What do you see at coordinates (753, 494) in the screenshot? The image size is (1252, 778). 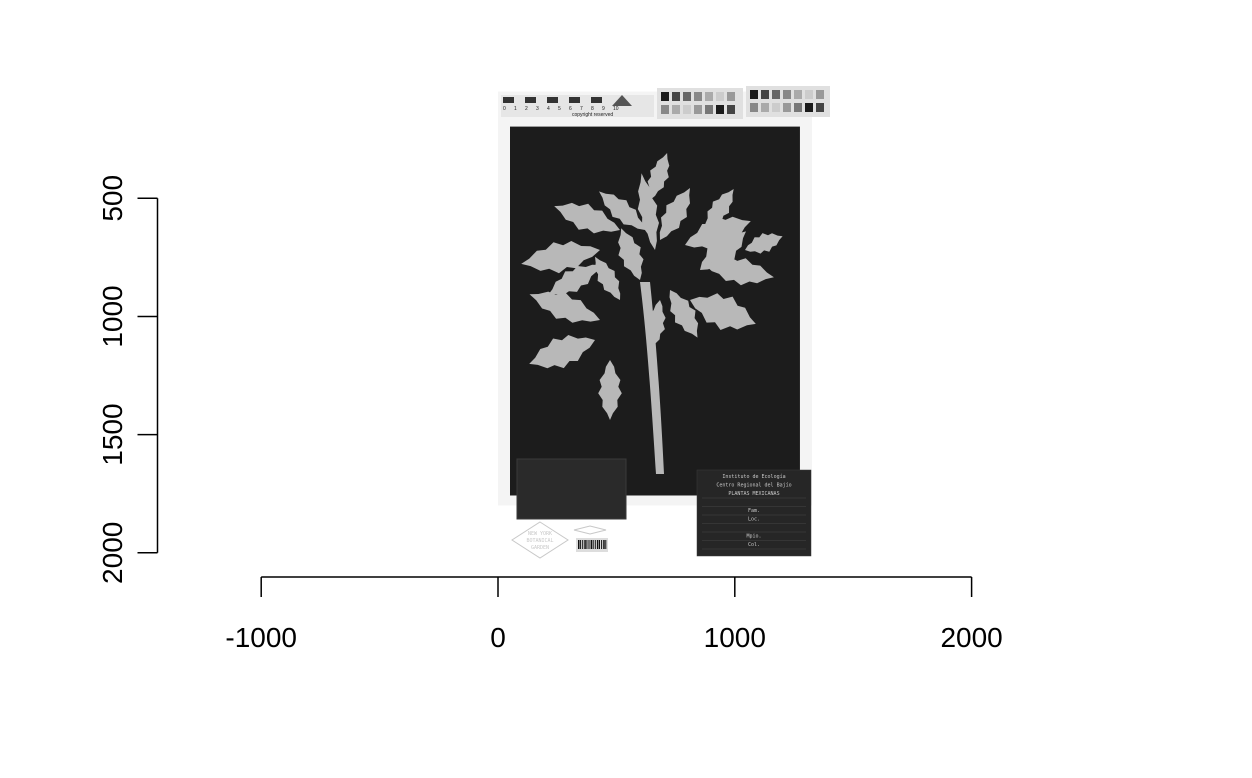 I see `label-line: PLANTAS MEXICANAS` at bounding box center [753, 494].